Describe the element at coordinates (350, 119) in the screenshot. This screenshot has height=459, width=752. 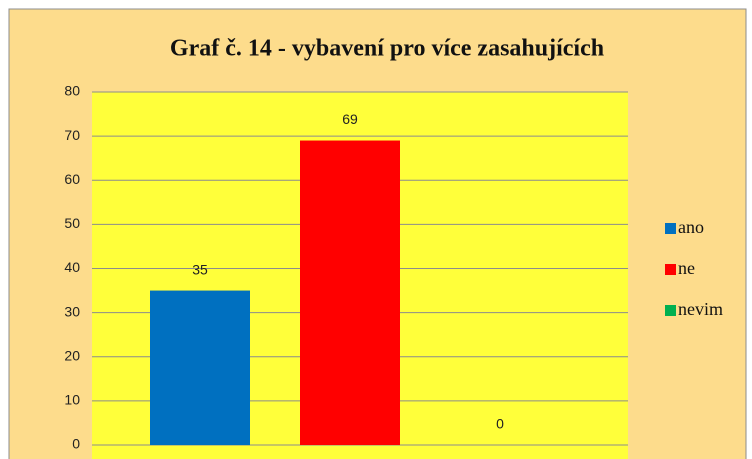
I see `data-label: 69` at that location.